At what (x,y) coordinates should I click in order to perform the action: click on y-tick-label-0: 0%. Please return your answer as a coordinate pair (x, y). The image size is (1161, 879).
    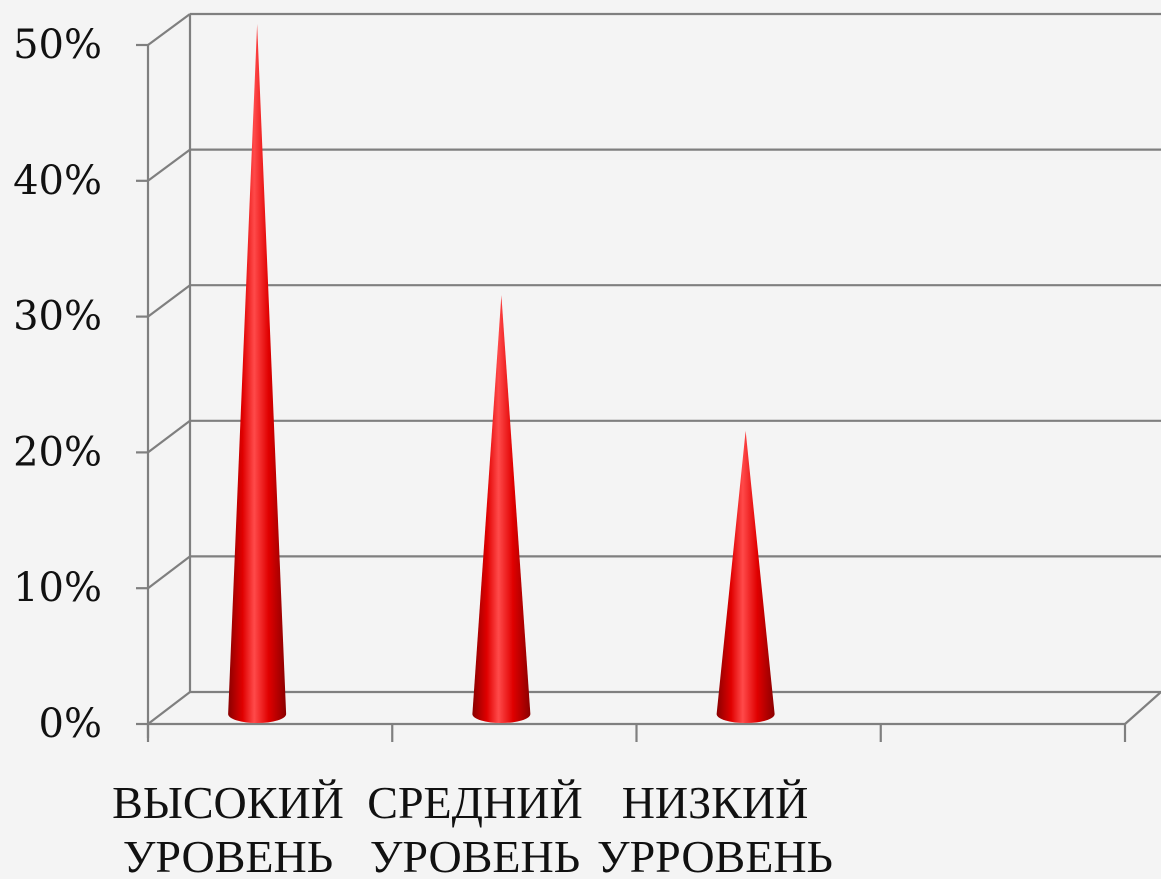
    Looking at the image, I should click on (70, 724).